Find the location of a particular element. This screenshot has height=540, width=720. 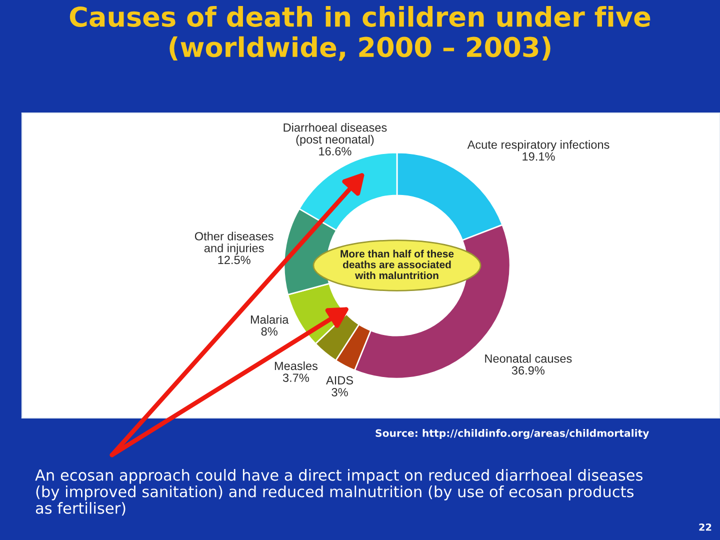

slice-label: Other diseases and injuries is located at coordinates (234, 243).